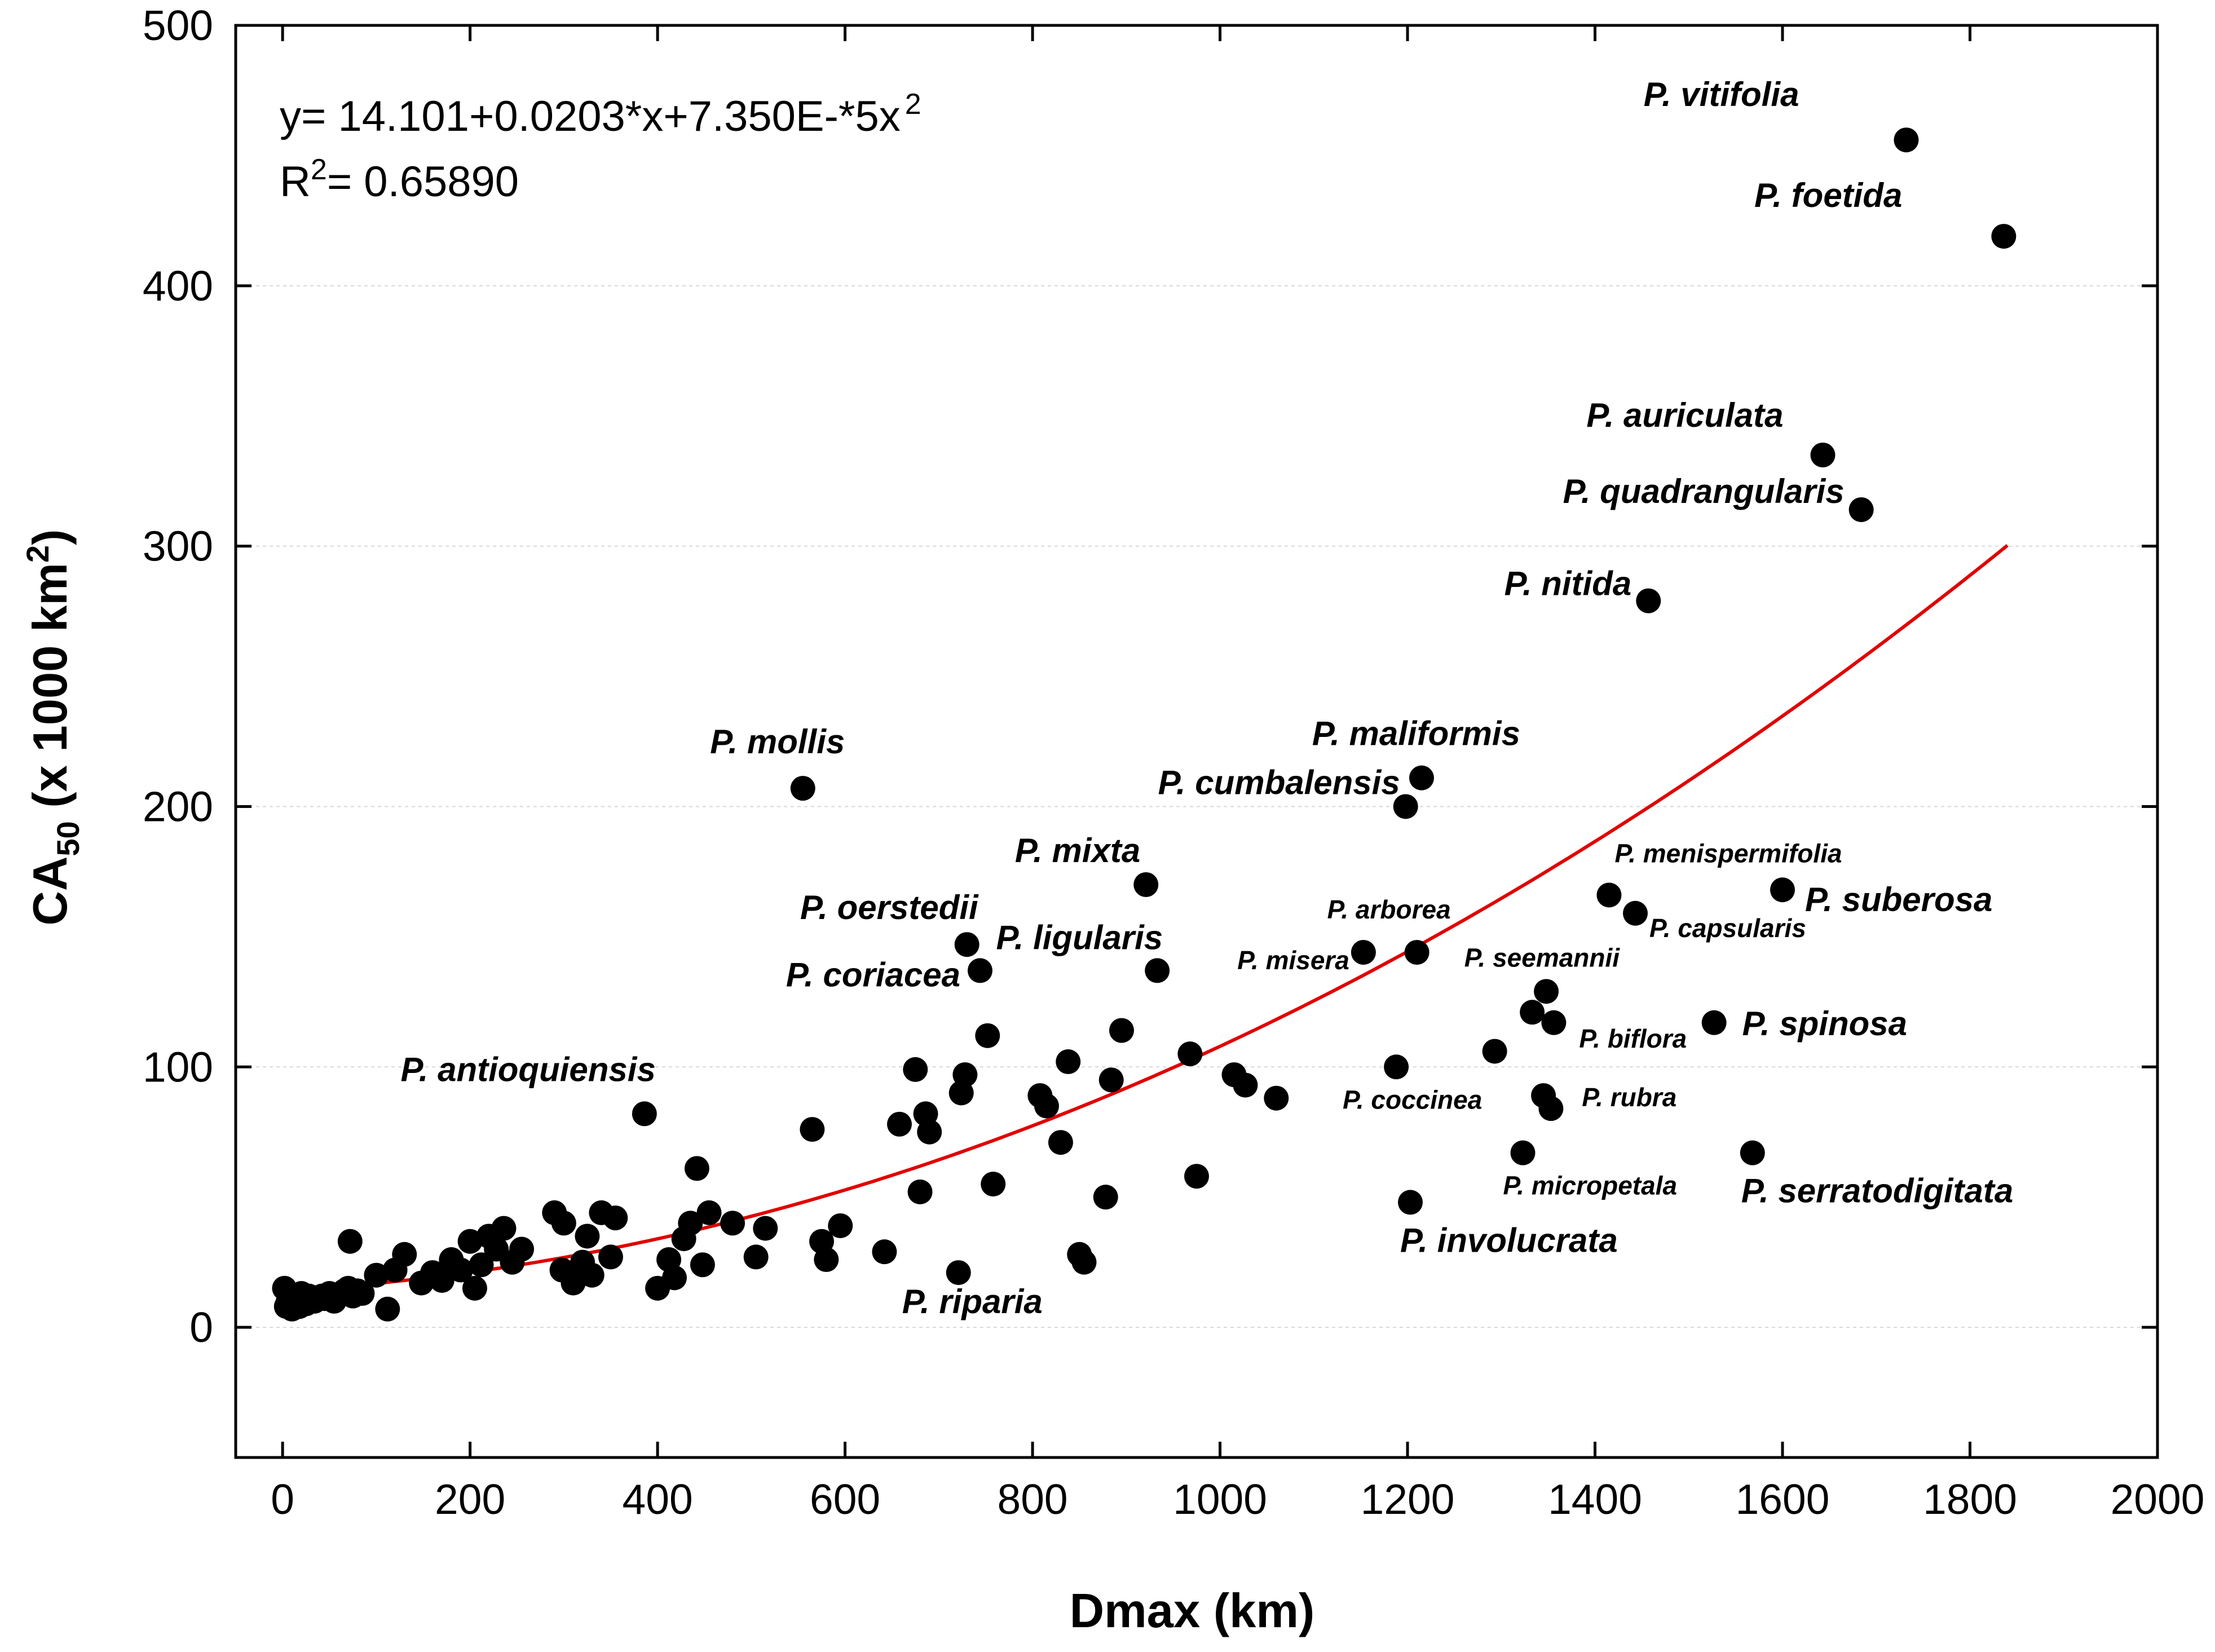 This screenshot has height=1652, width=2215. What do you see at coordinates (913, 104) in the screenshot?
I see `equation-superscript: 2` at bounding box center [913, 104].